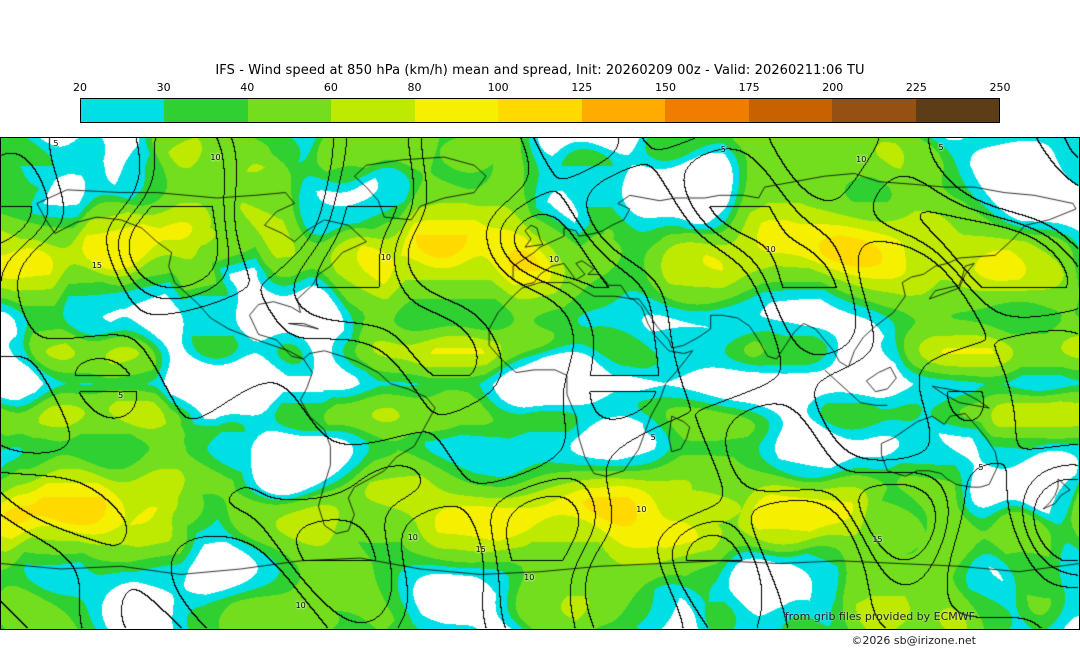 This screenshot has height=658, width=1080. I want to click on colorbar-tick-label: 175, so click(749, 87).